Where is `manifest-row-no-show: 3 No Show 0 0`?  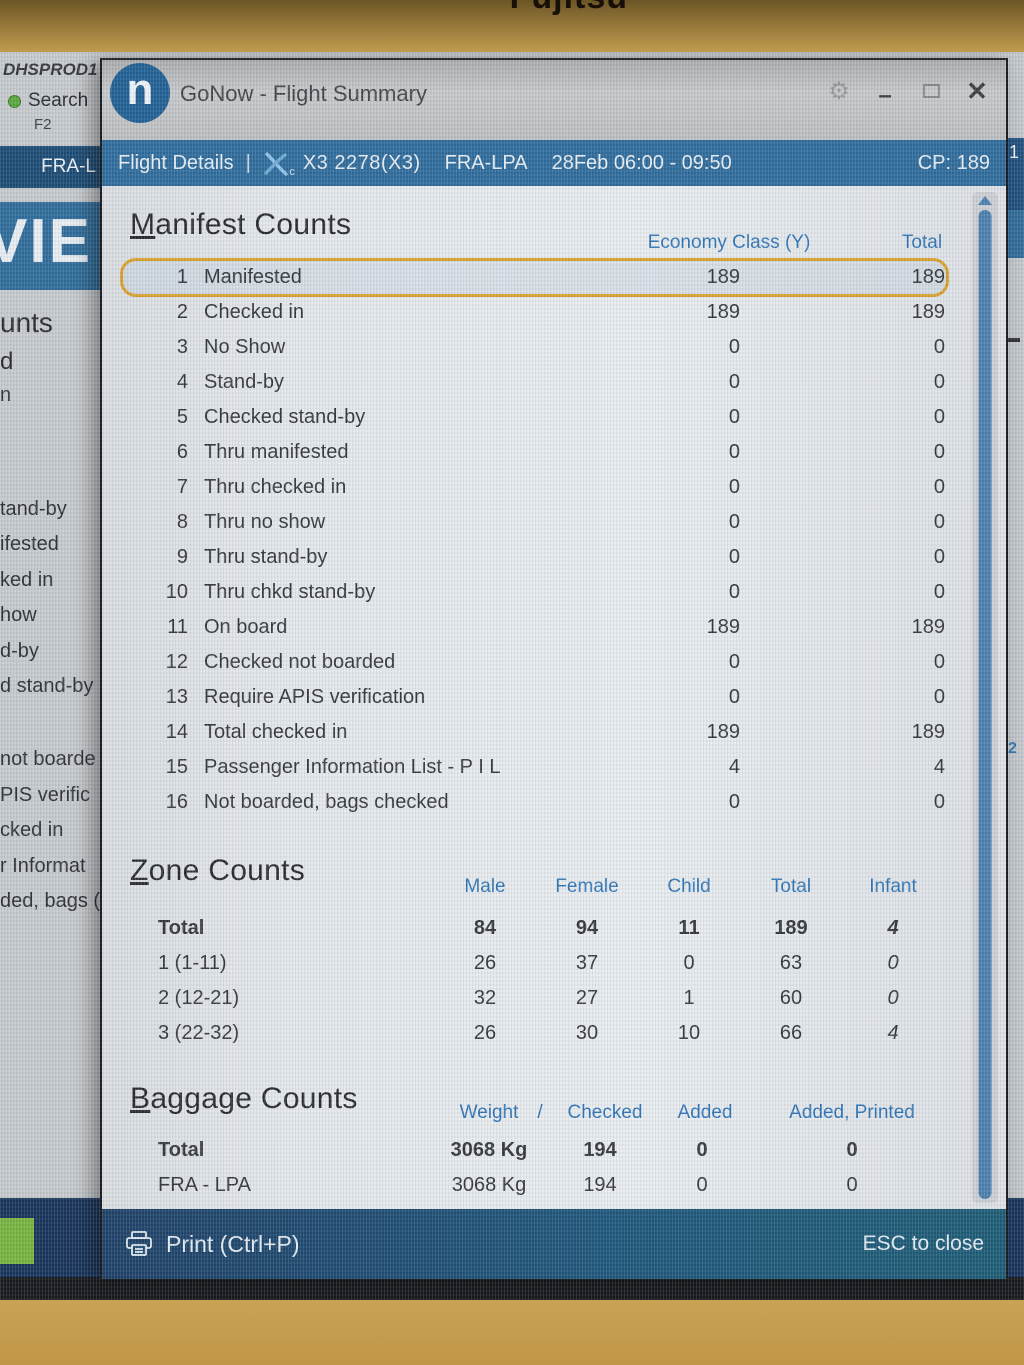
manifest-row-no-show: 3 No Show 0 0 is located at coordinates (560, 347).